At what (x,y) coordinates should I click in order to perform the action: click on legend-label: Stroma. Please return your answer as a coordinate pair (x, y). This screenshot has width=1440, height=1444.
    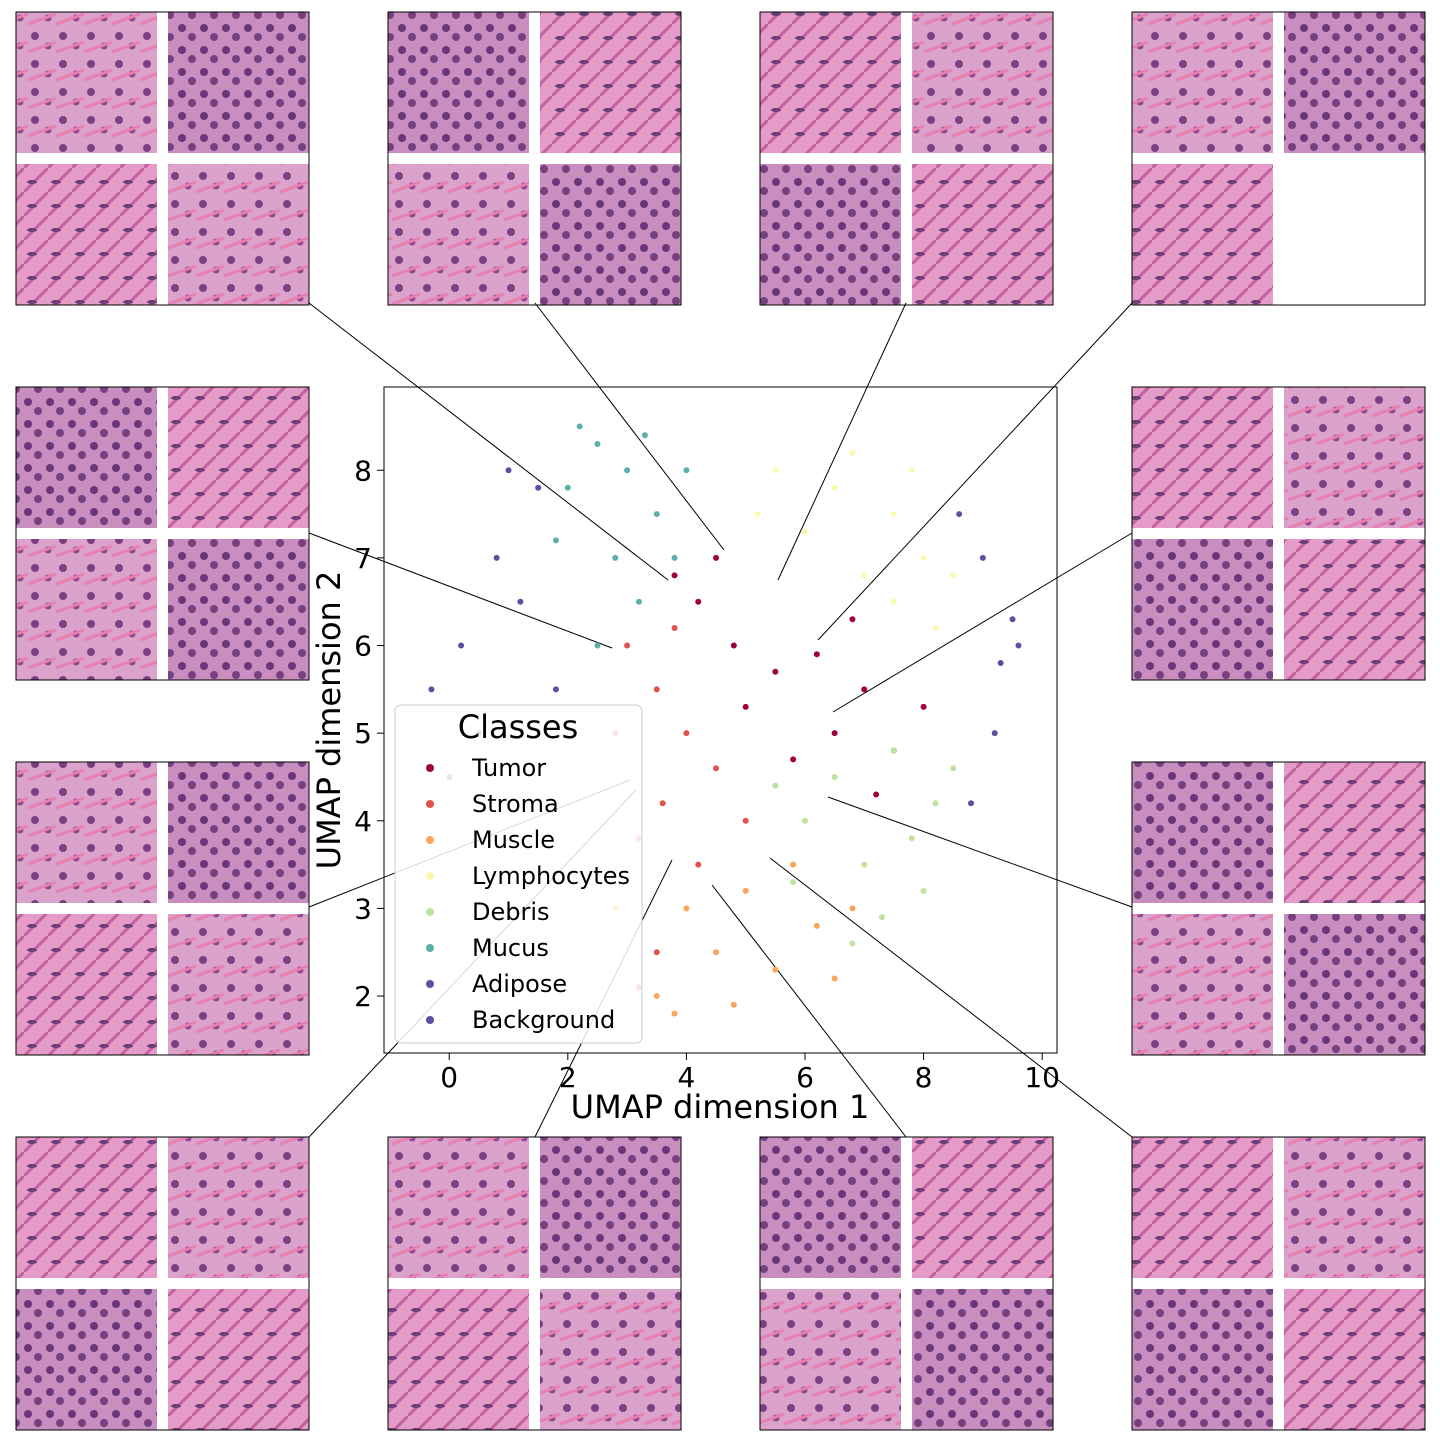
    Looking at the image, I should click on (515, 804).